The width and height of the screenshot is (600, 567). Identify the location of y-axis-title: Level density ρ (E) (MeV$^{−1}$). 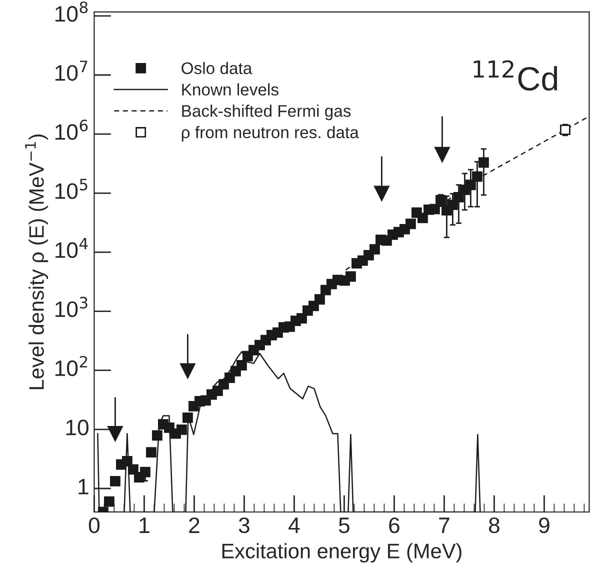
(36, 262).